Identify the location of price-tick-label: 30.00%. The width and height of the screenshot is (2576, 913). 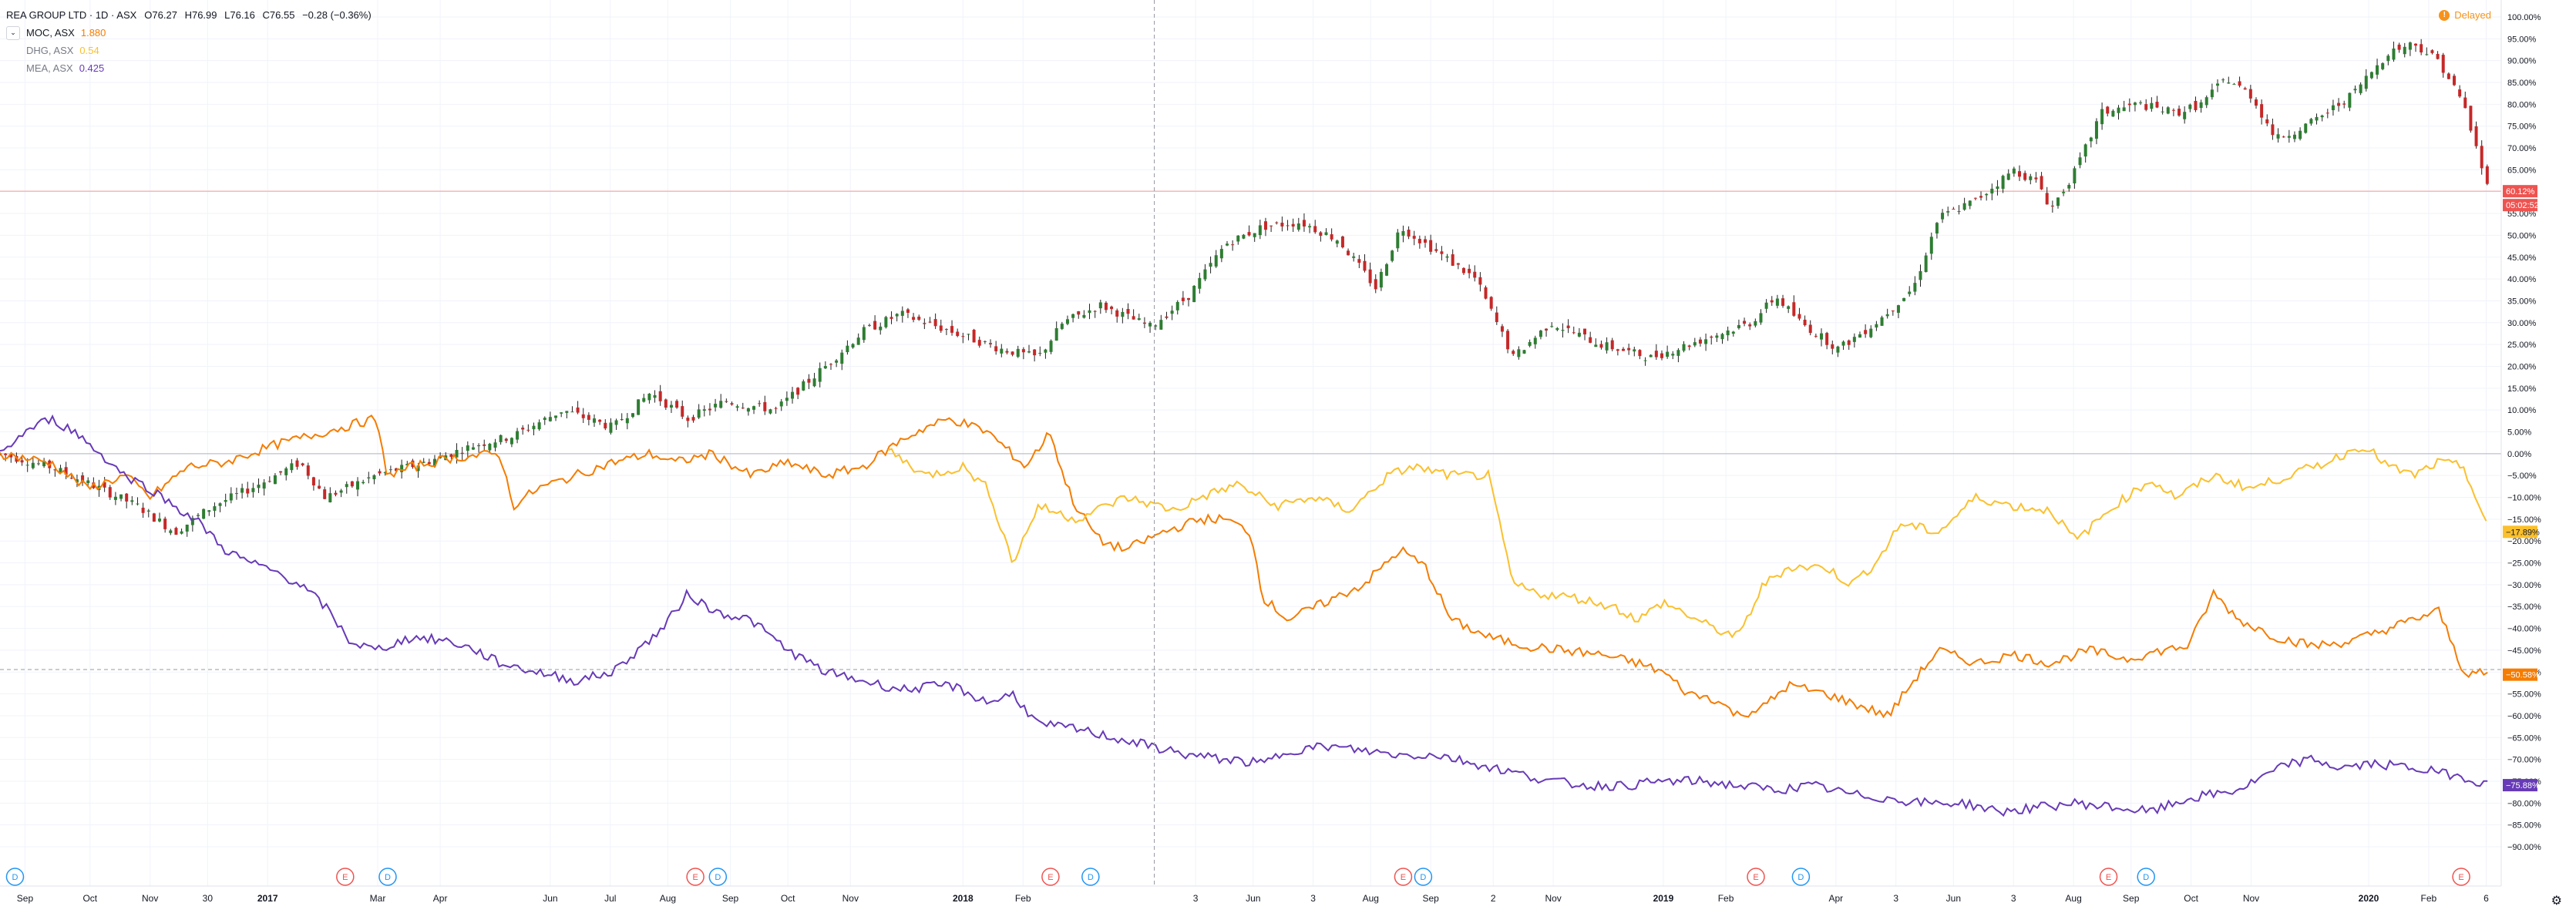
(2522, 323).